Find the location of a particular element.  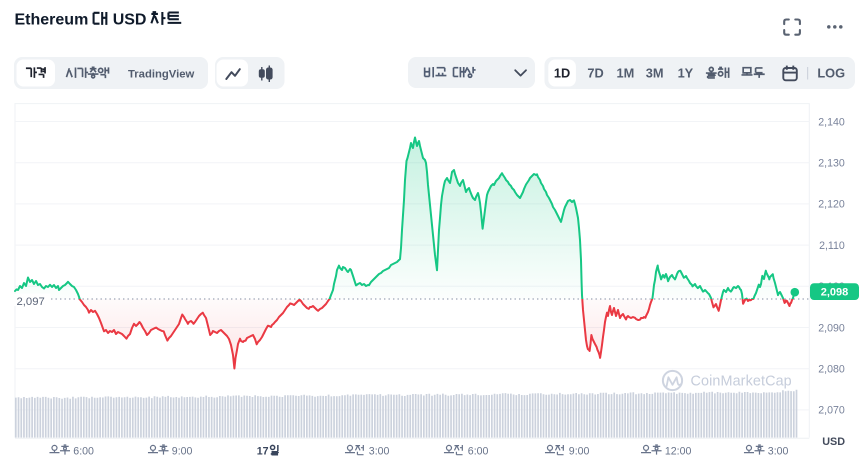

svg-text: 2,130 is located at coordinates (831, 164).